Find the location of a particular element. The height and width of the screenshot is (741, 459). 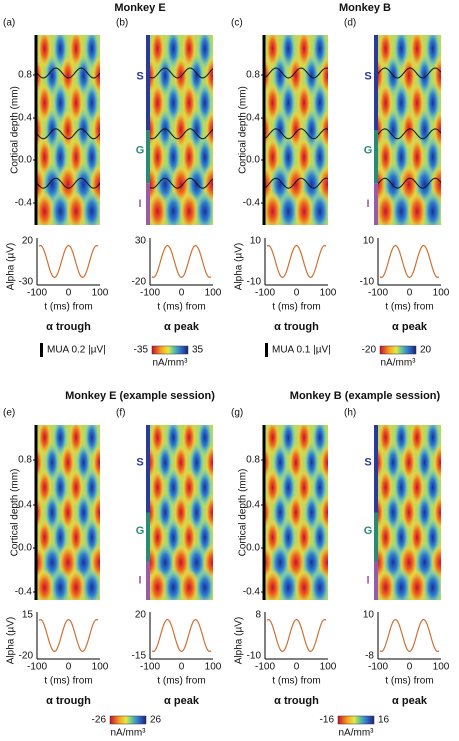

layer-label: G is located at coordinates (140, 531).